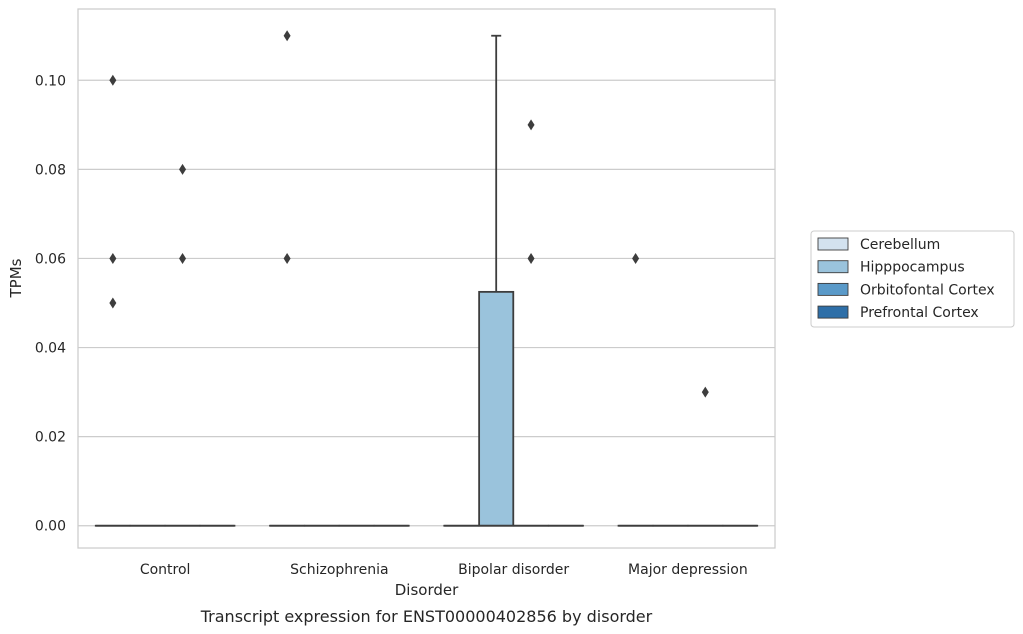 This screenshot has width=1023, height=634. I want to click on legend-label: Hipppocampus, so click(912, 268).